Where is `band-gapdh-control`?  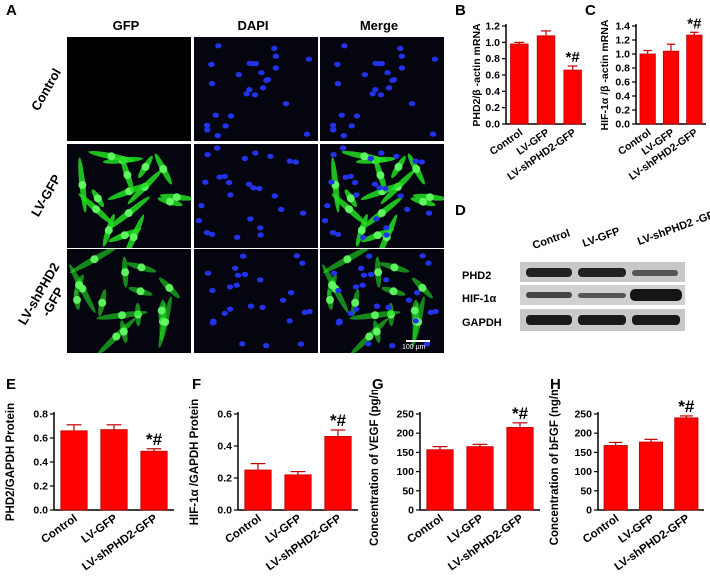 band-gapdh-control is located at coordinates (549, 320).